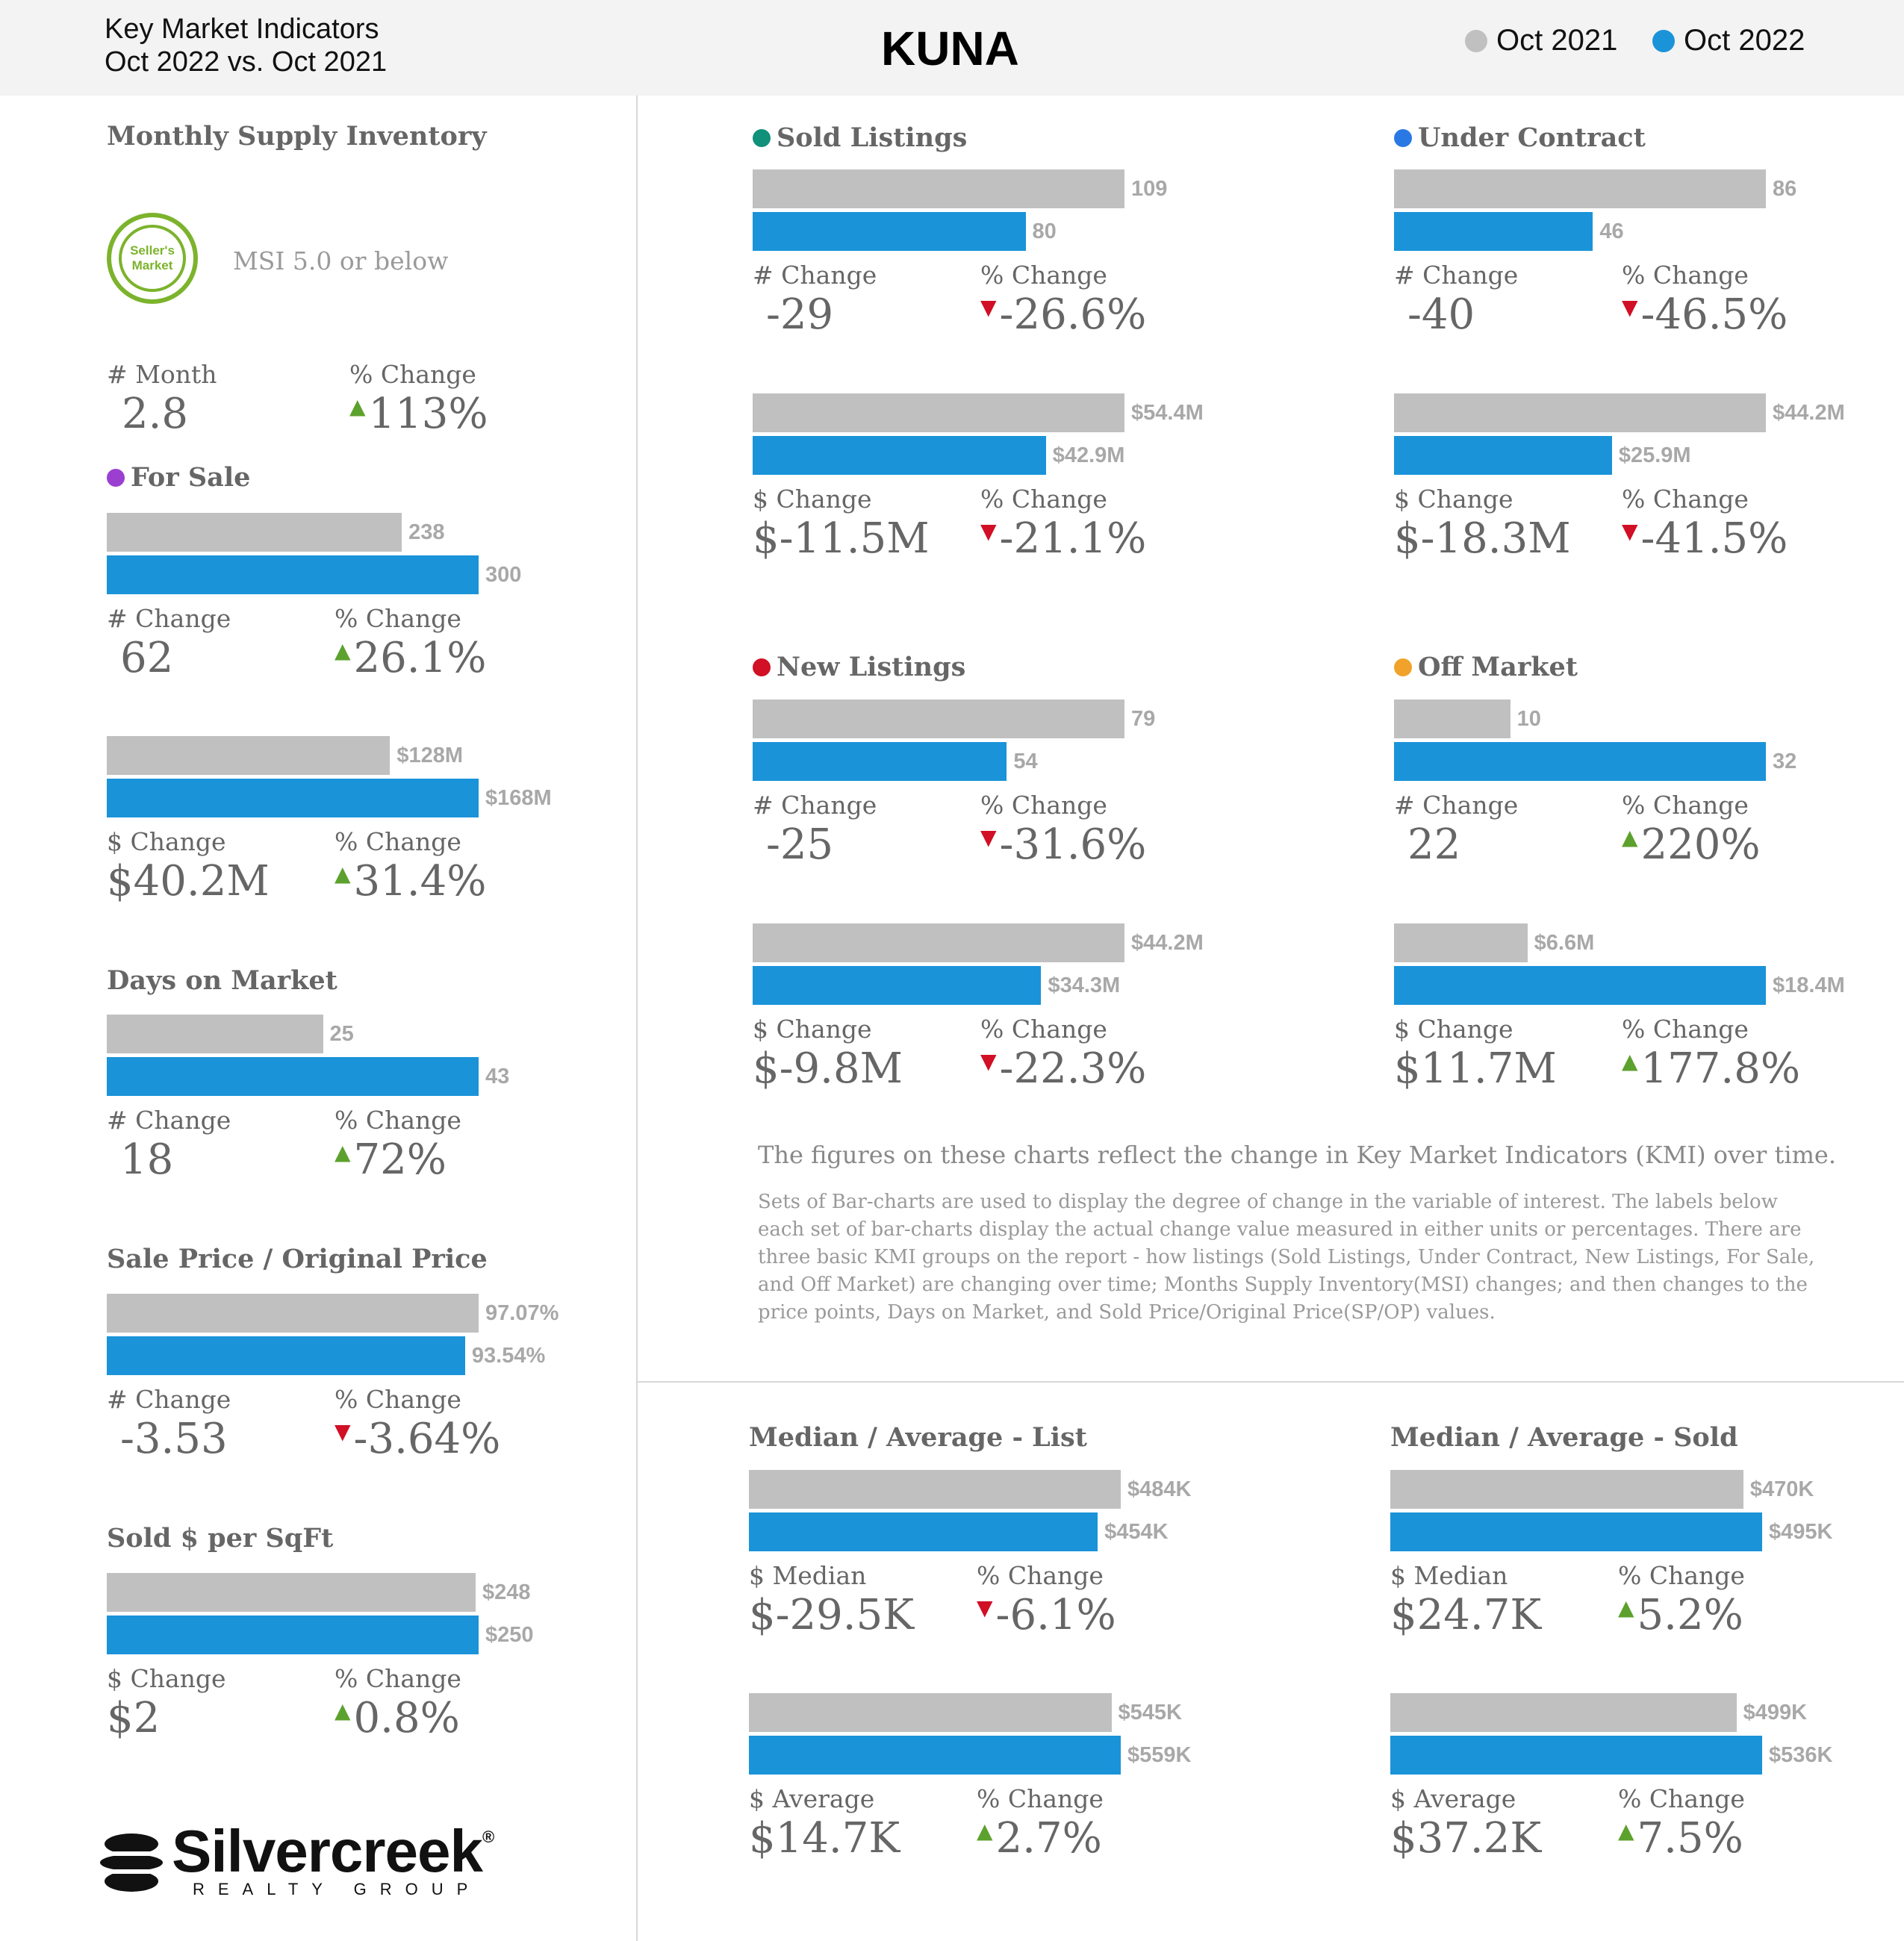 This screenshot has width=1904, height=1941. What do you see at coordinates (1063, 538) in the screenshot?
I see `pct-change-value: ▼ -21.1%` at bounding box center [1063, 538].